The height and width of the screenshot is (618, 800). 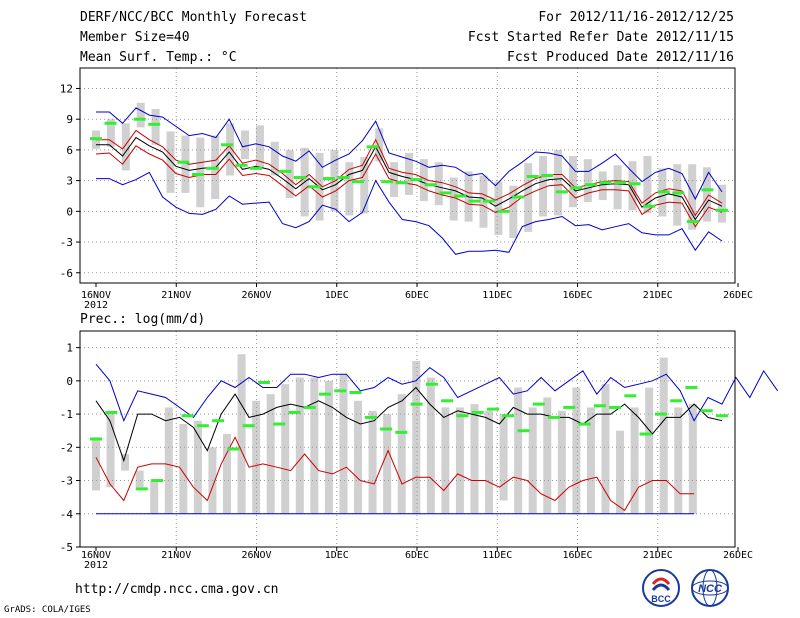 I want to click on temp-y-tick-label: 9, so click(x=69, y=119).